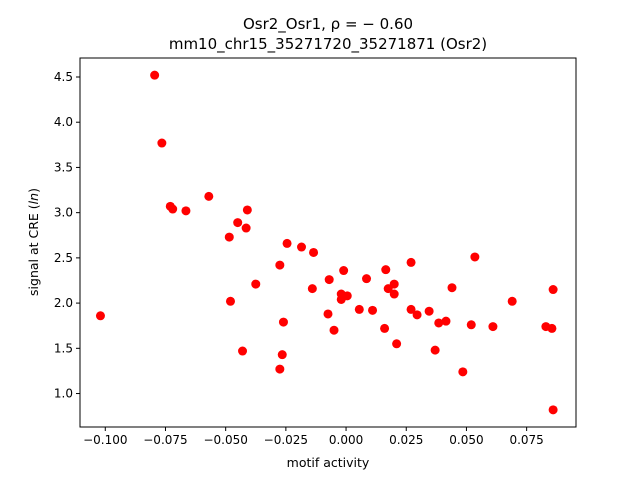  What do you see at coordinates (328, 24) in the screenshot?
I see `chart-title-line1: Osr2_Osr1, ρ = − 0.60` at bounding box center [328, 24].